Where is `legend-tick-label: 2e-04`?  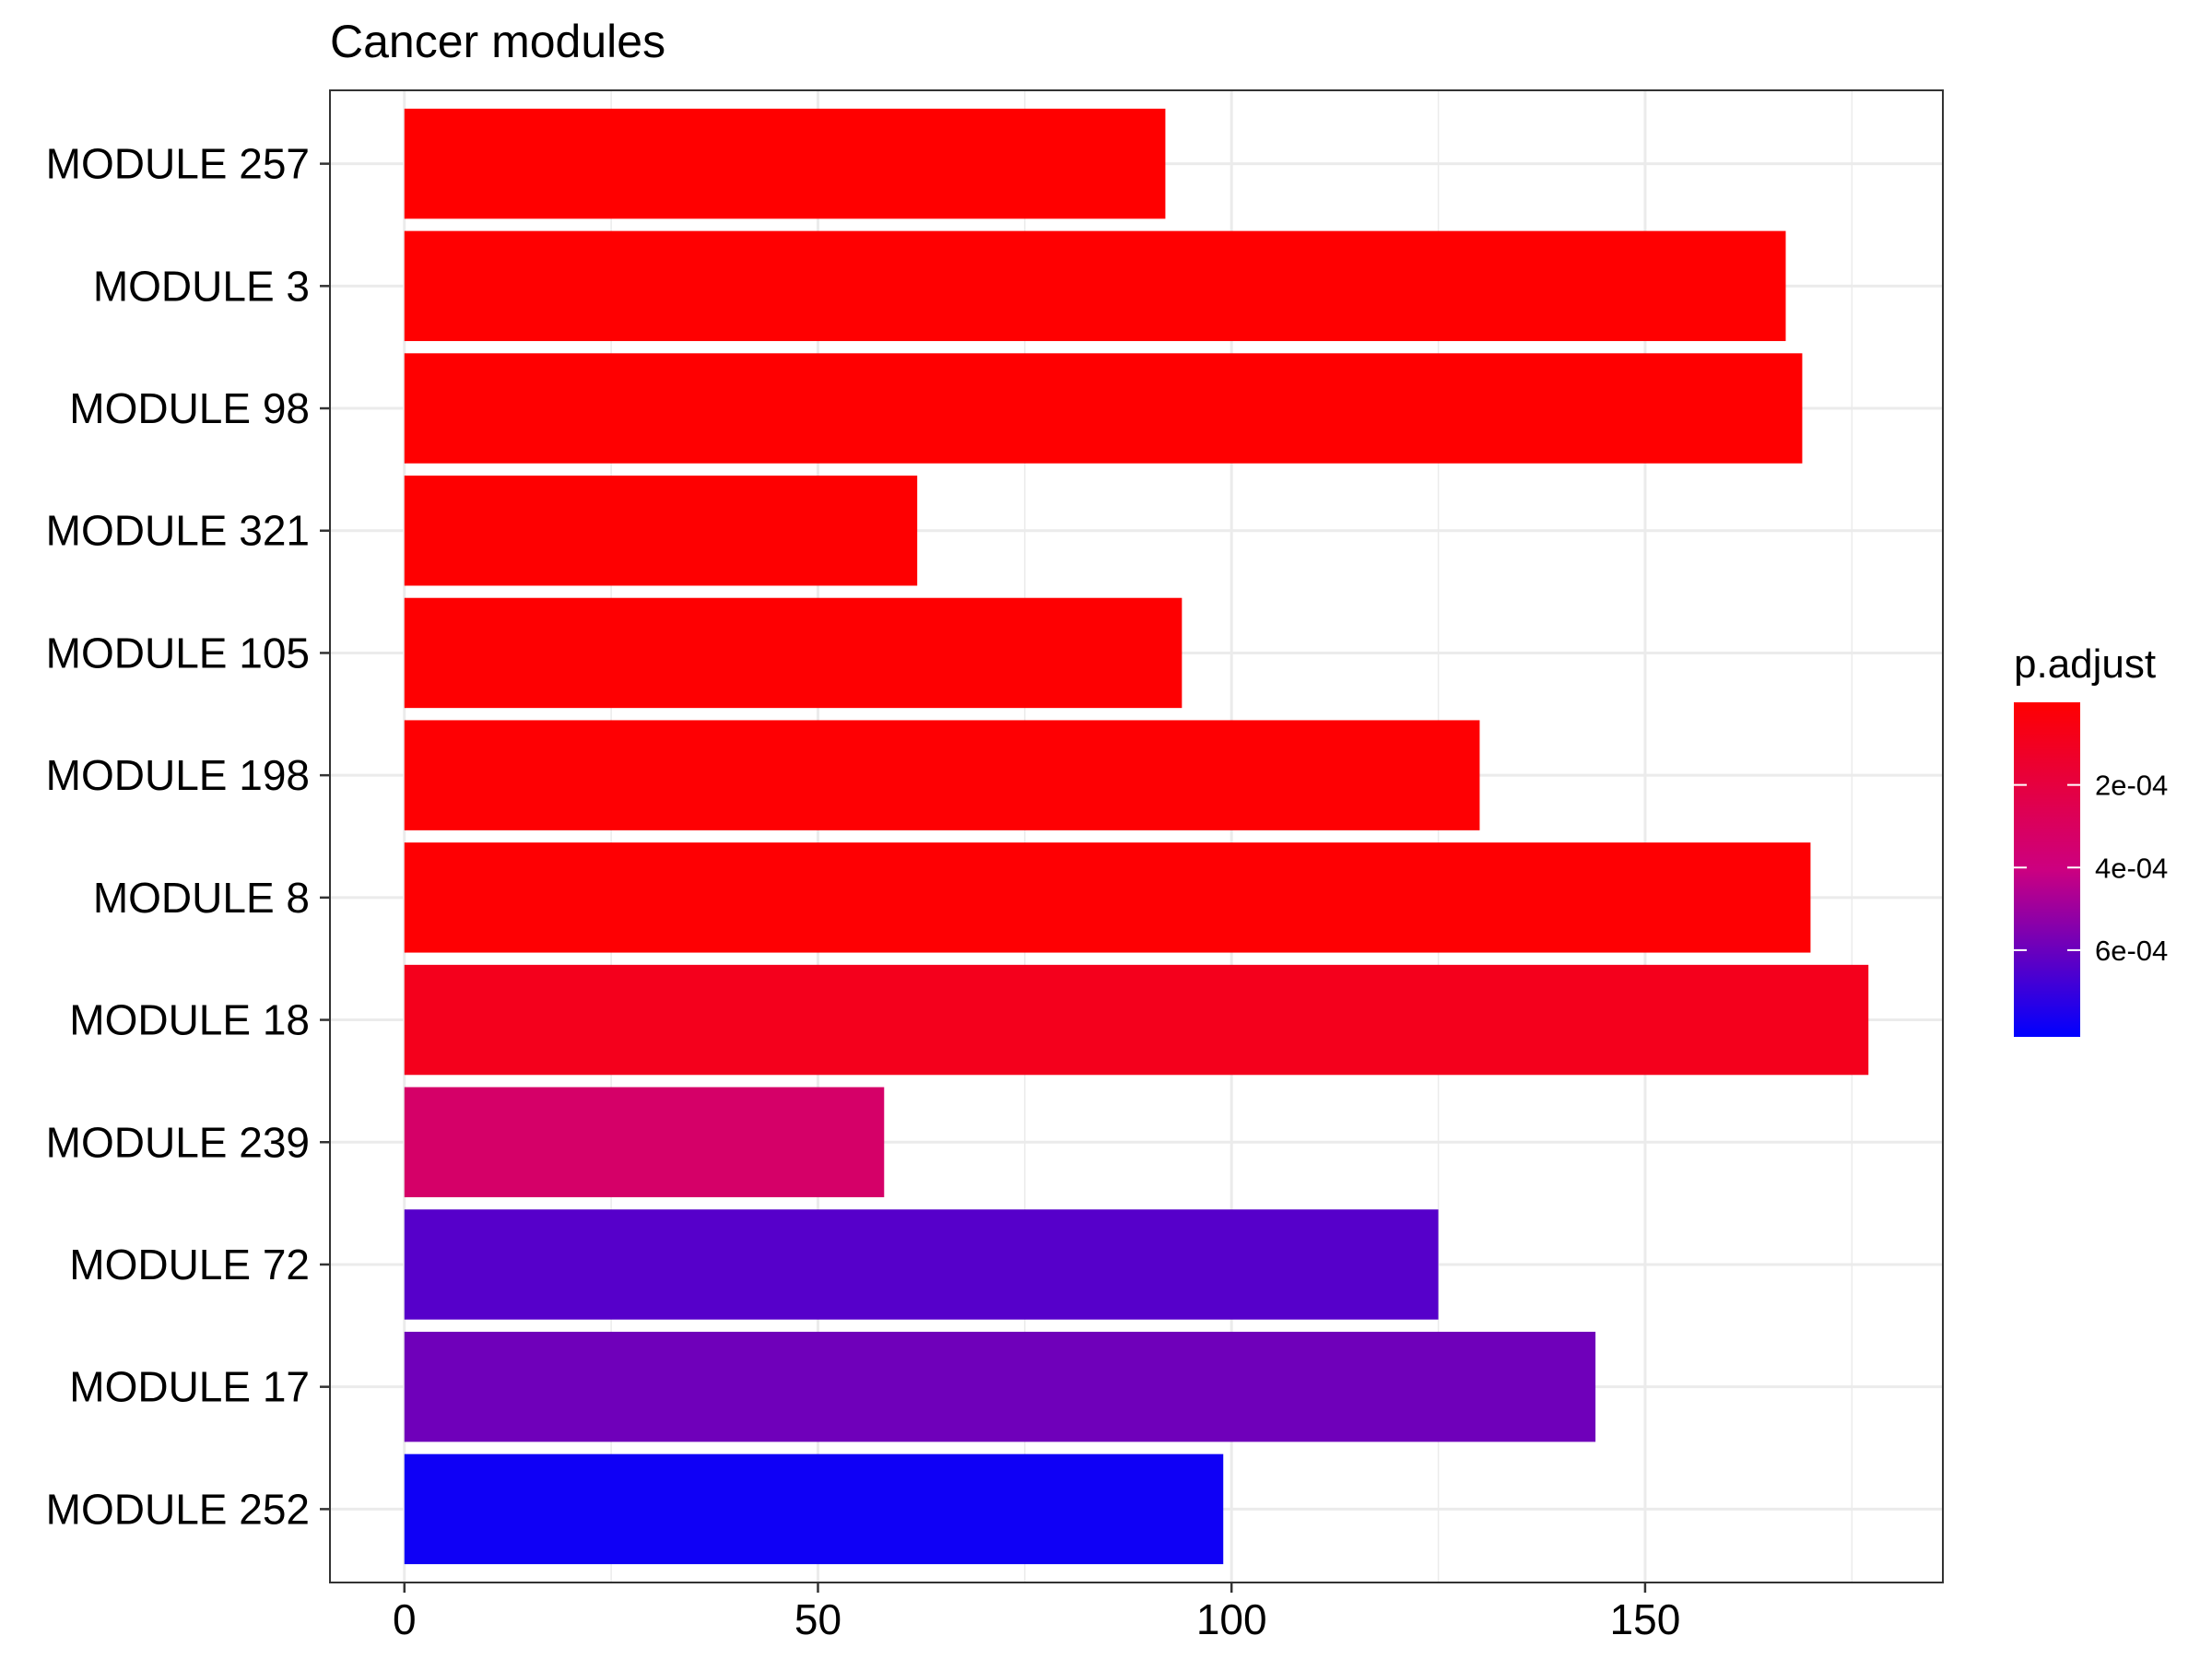 legend-tick-label: 2e-04 is located at coordinates (2131, 786).